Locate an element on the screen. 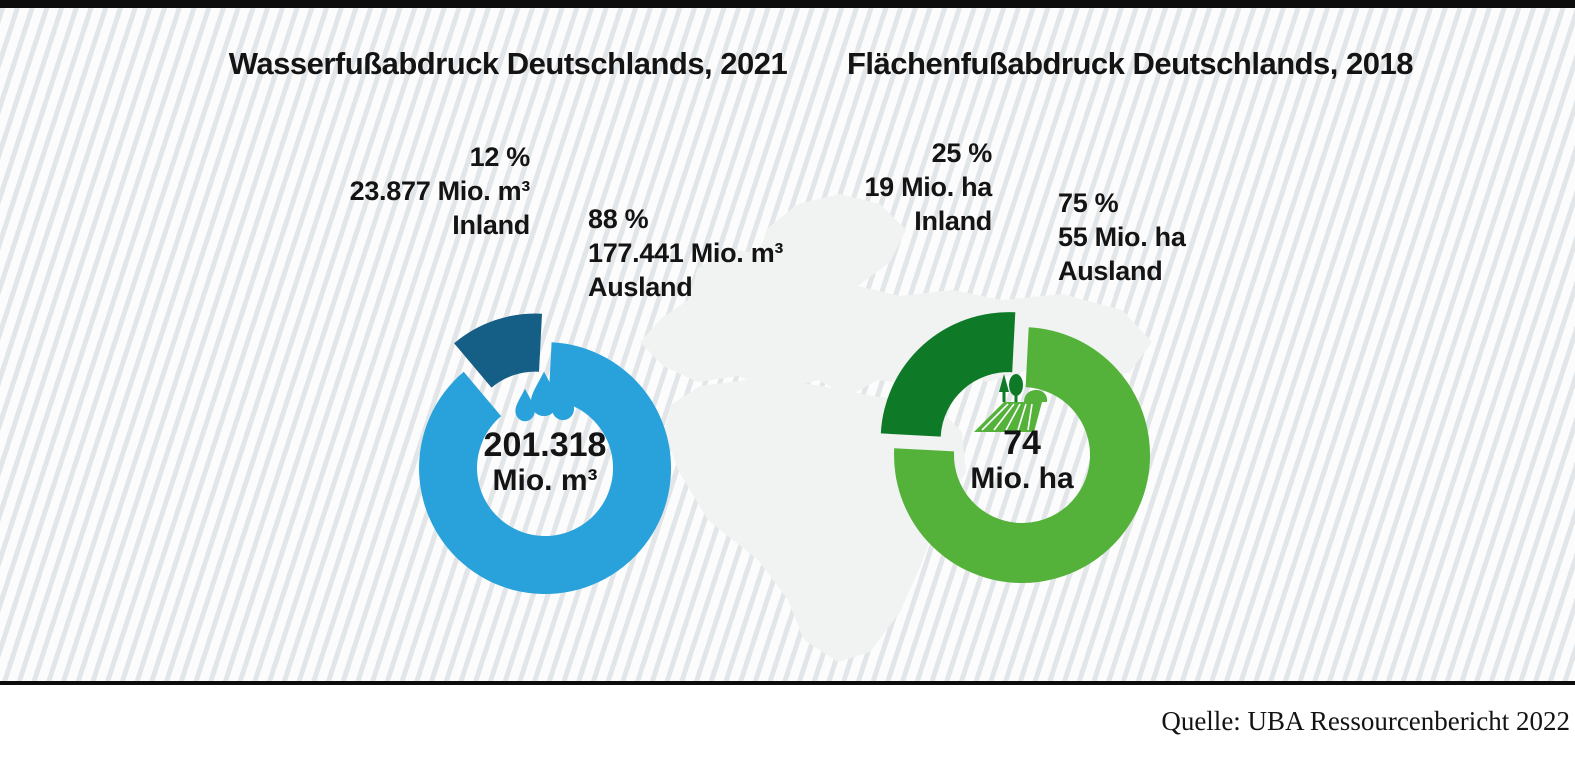  top-frame-bar is located at coordinates (787, 4).